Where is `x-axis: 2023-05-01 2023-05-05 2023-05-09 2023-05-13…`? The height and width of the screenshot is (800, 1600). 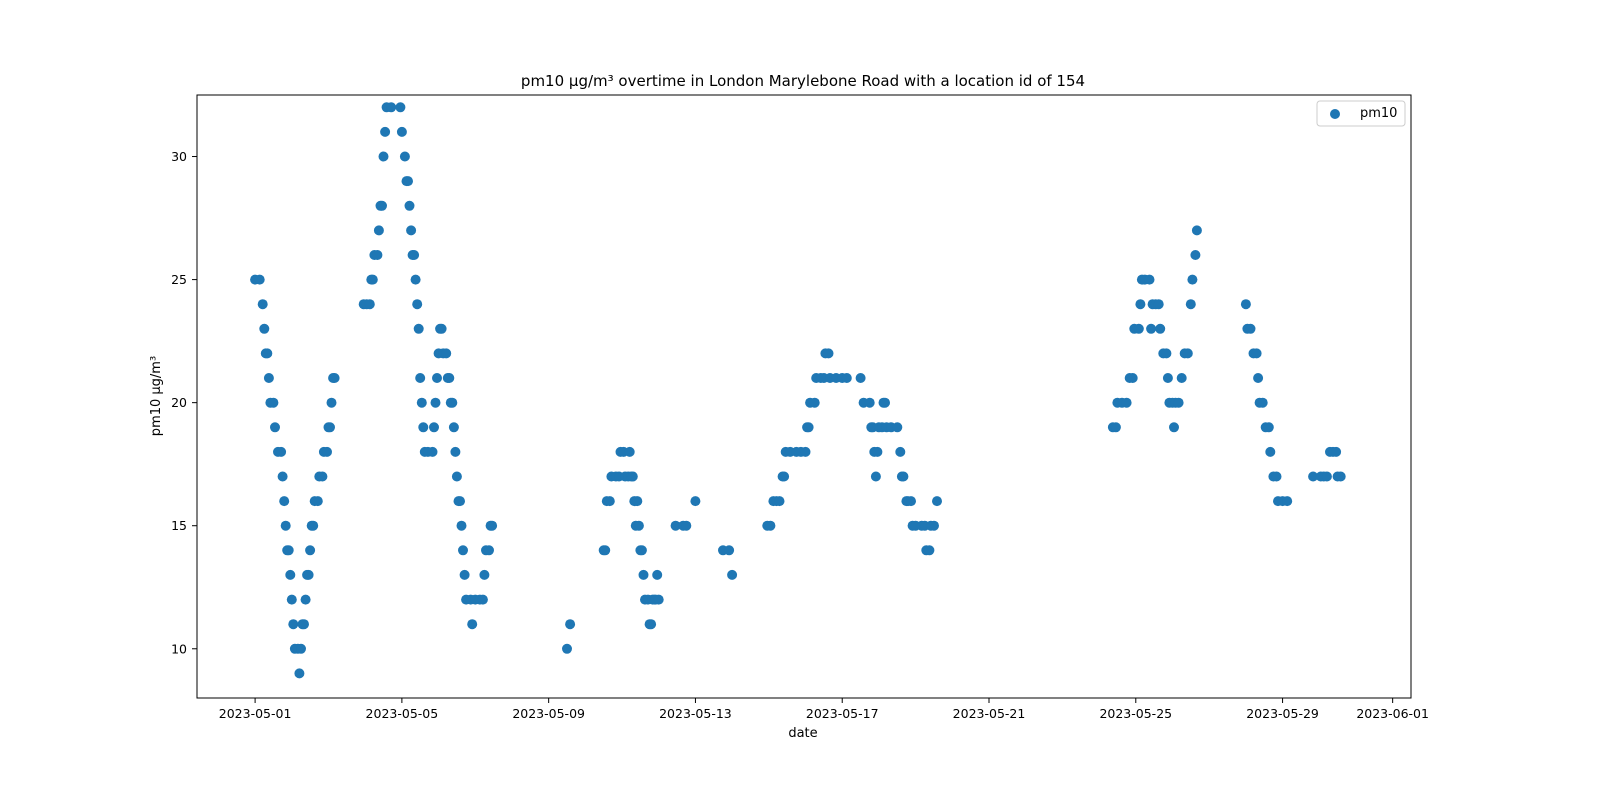 x-axis: 2023-05-01 2023-05-05 2023-05-09 2023-05-13… is located at coordinates (824, 709).